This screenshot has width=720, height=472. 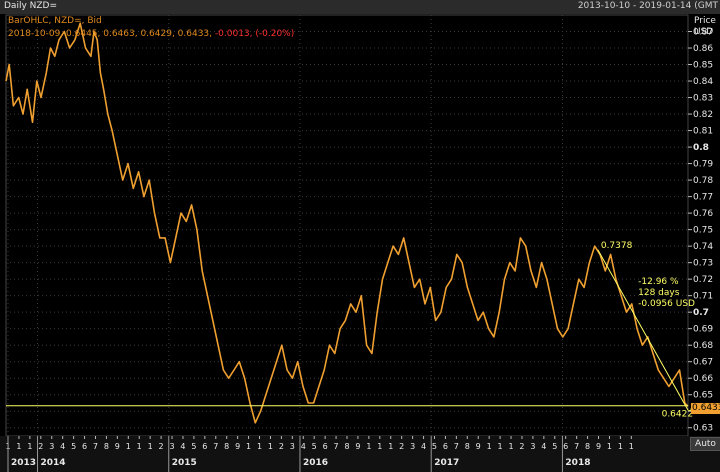 What do you see at coordinates (705, 444) in the screenshot?
I see `auto-scale-button: Auto` at bounding box center [705, 444].